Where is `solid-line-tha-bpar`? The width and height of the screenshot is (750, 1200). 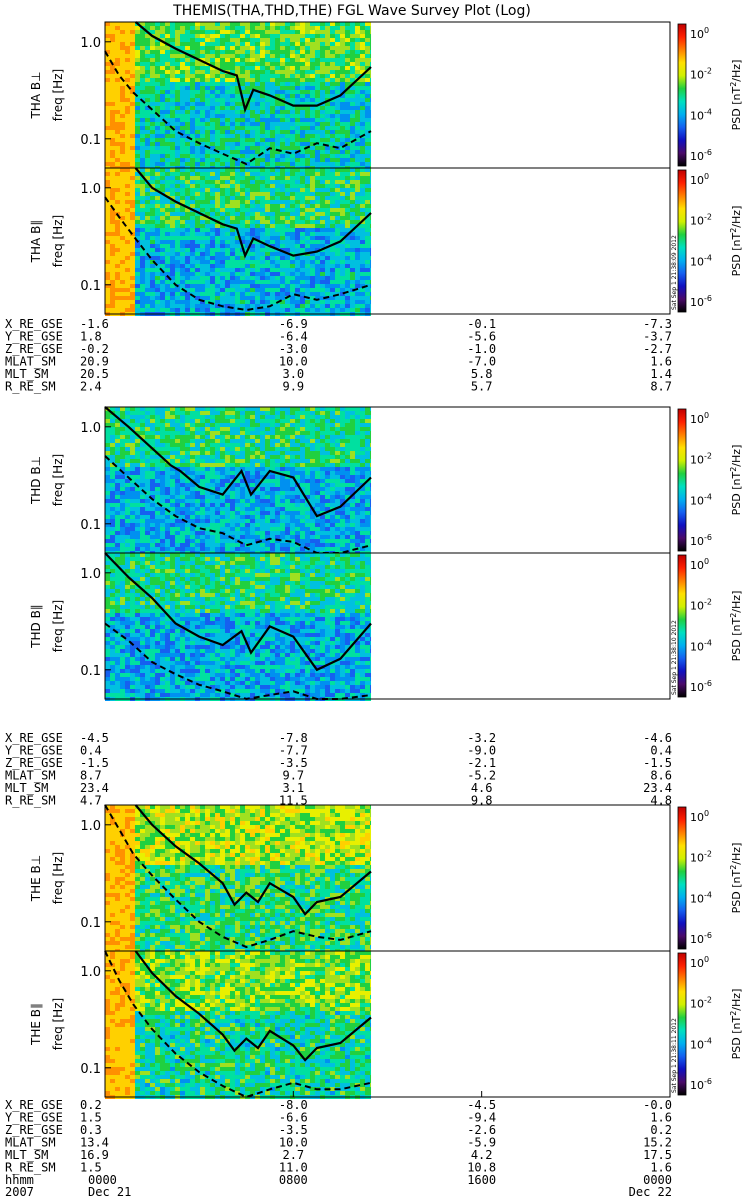 solid-line-tha-bpar is located at coordinates (253, 213).